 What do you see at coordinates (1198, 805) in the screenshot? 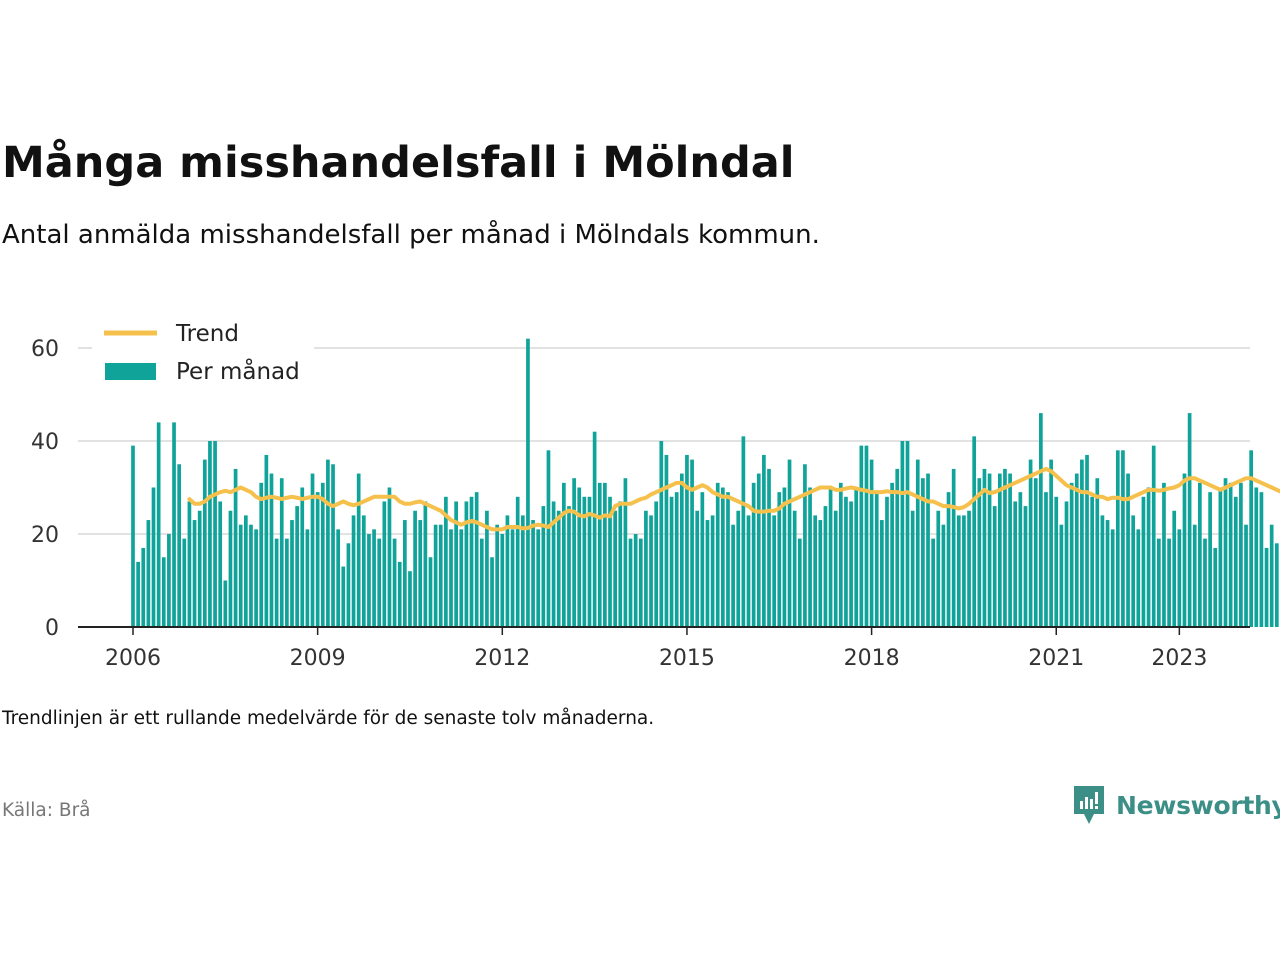
I see `brand-name: Newsworthy` at bounding box center [1198, 805].